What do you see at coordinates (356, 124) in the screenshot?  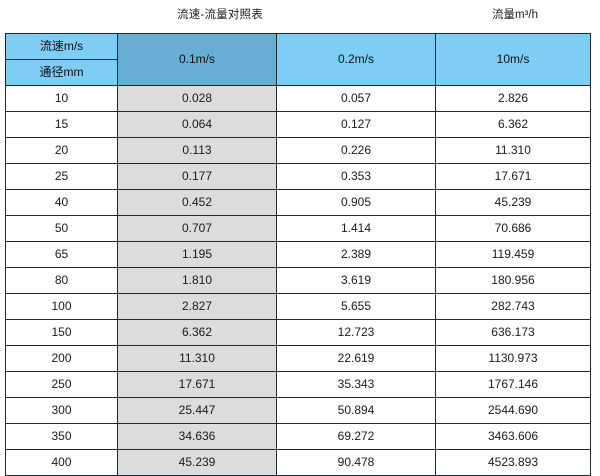 I see `cell-flow-v02: 0.127` at bounding box center [356, 124].